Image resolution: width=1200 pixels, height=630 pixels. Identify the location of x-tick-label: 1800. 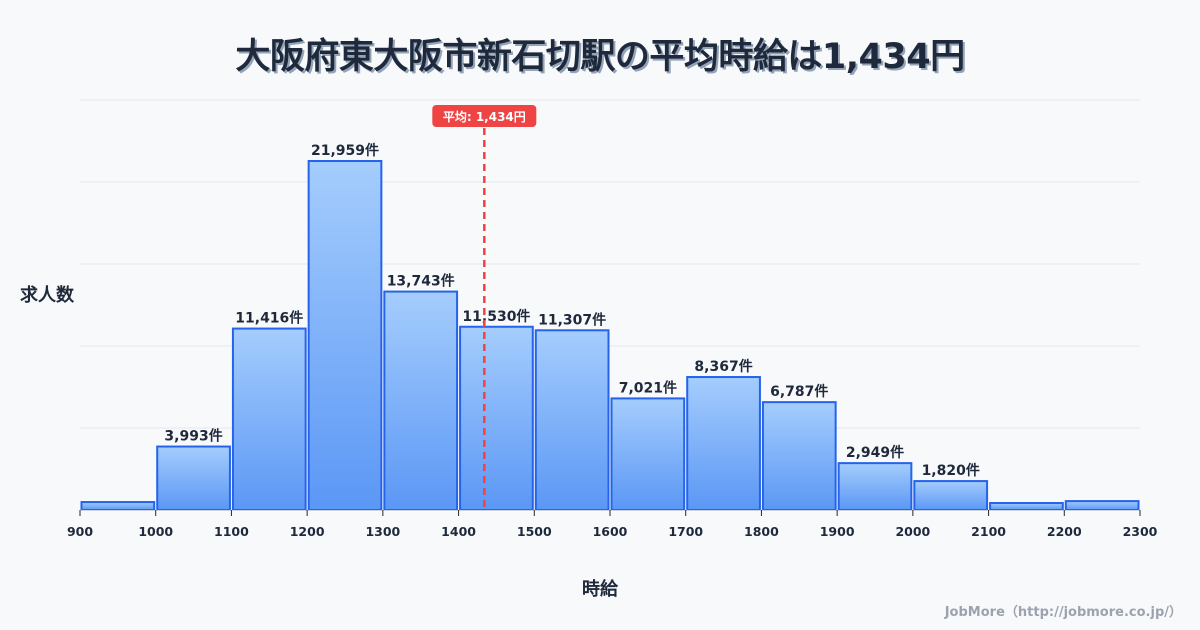
(761, 531).